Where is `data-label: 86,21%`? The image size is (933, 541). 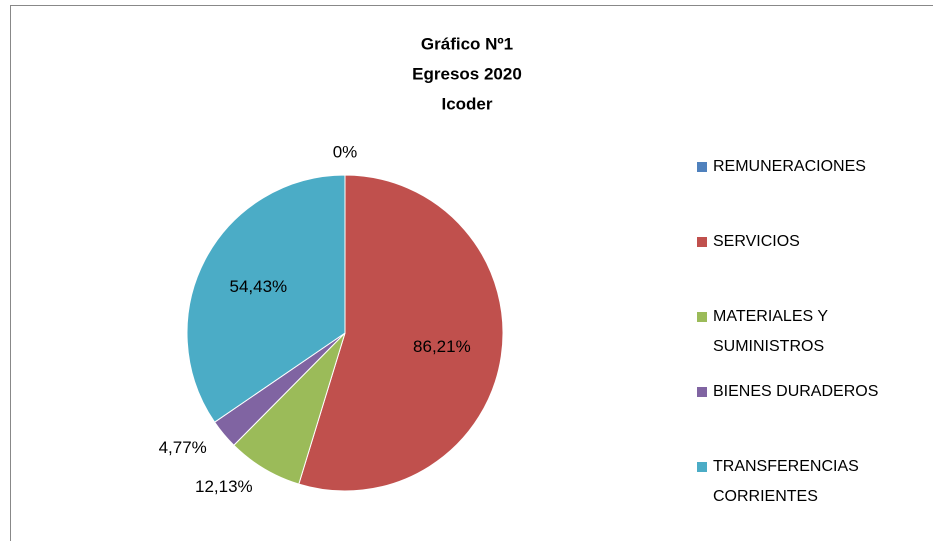
data-label: 86,21% is located at coordinates (442, 346).